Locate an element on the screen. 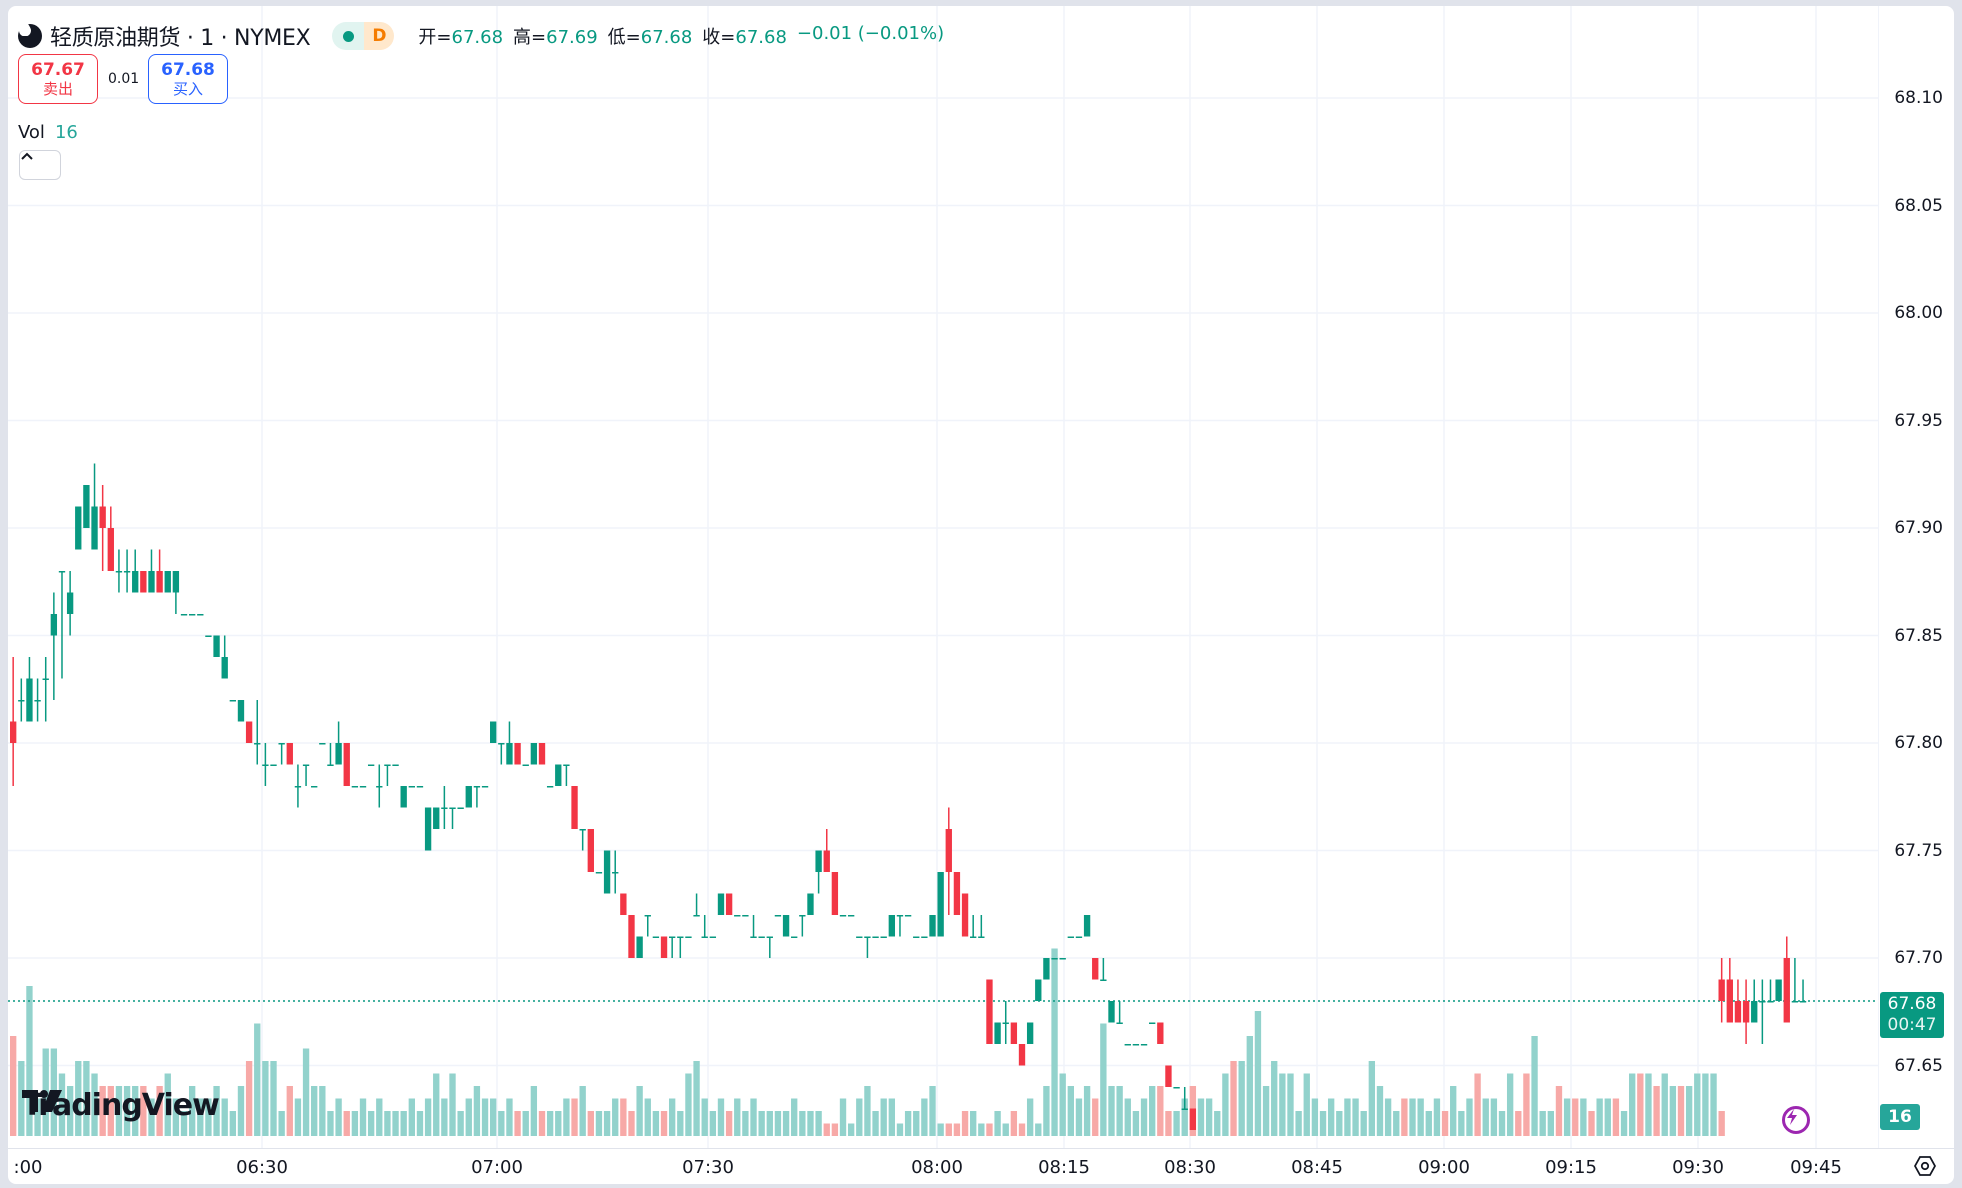 This screenshot has height=1188, width=1962. time-tick-label: 08:00 is located at coordinates (937, 1167).